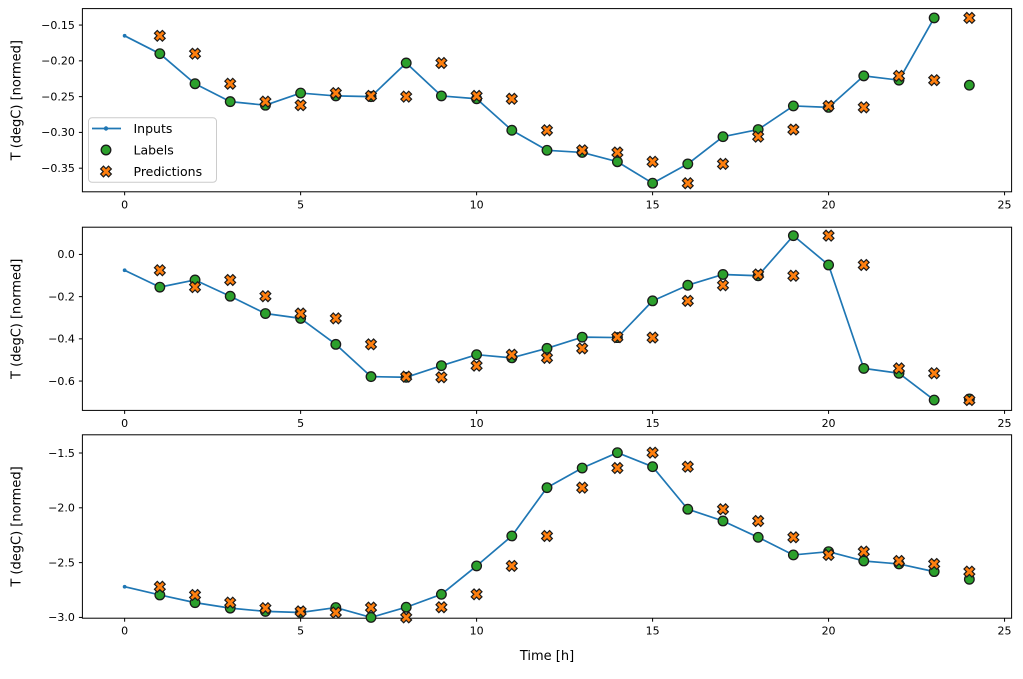 The height and width of the screenshot is (679, 1023). I want to click on y-tick-label: −0.20, so click(58, 61).